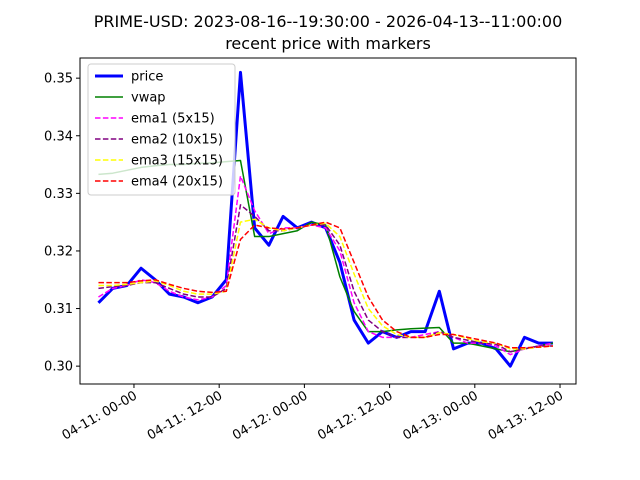 The height and width of the screenshot is (480, 640). Describe the element at coordinates (441, 415) in the screenshot. I see `x-tick-label: 04-13: 00-00` at that location.